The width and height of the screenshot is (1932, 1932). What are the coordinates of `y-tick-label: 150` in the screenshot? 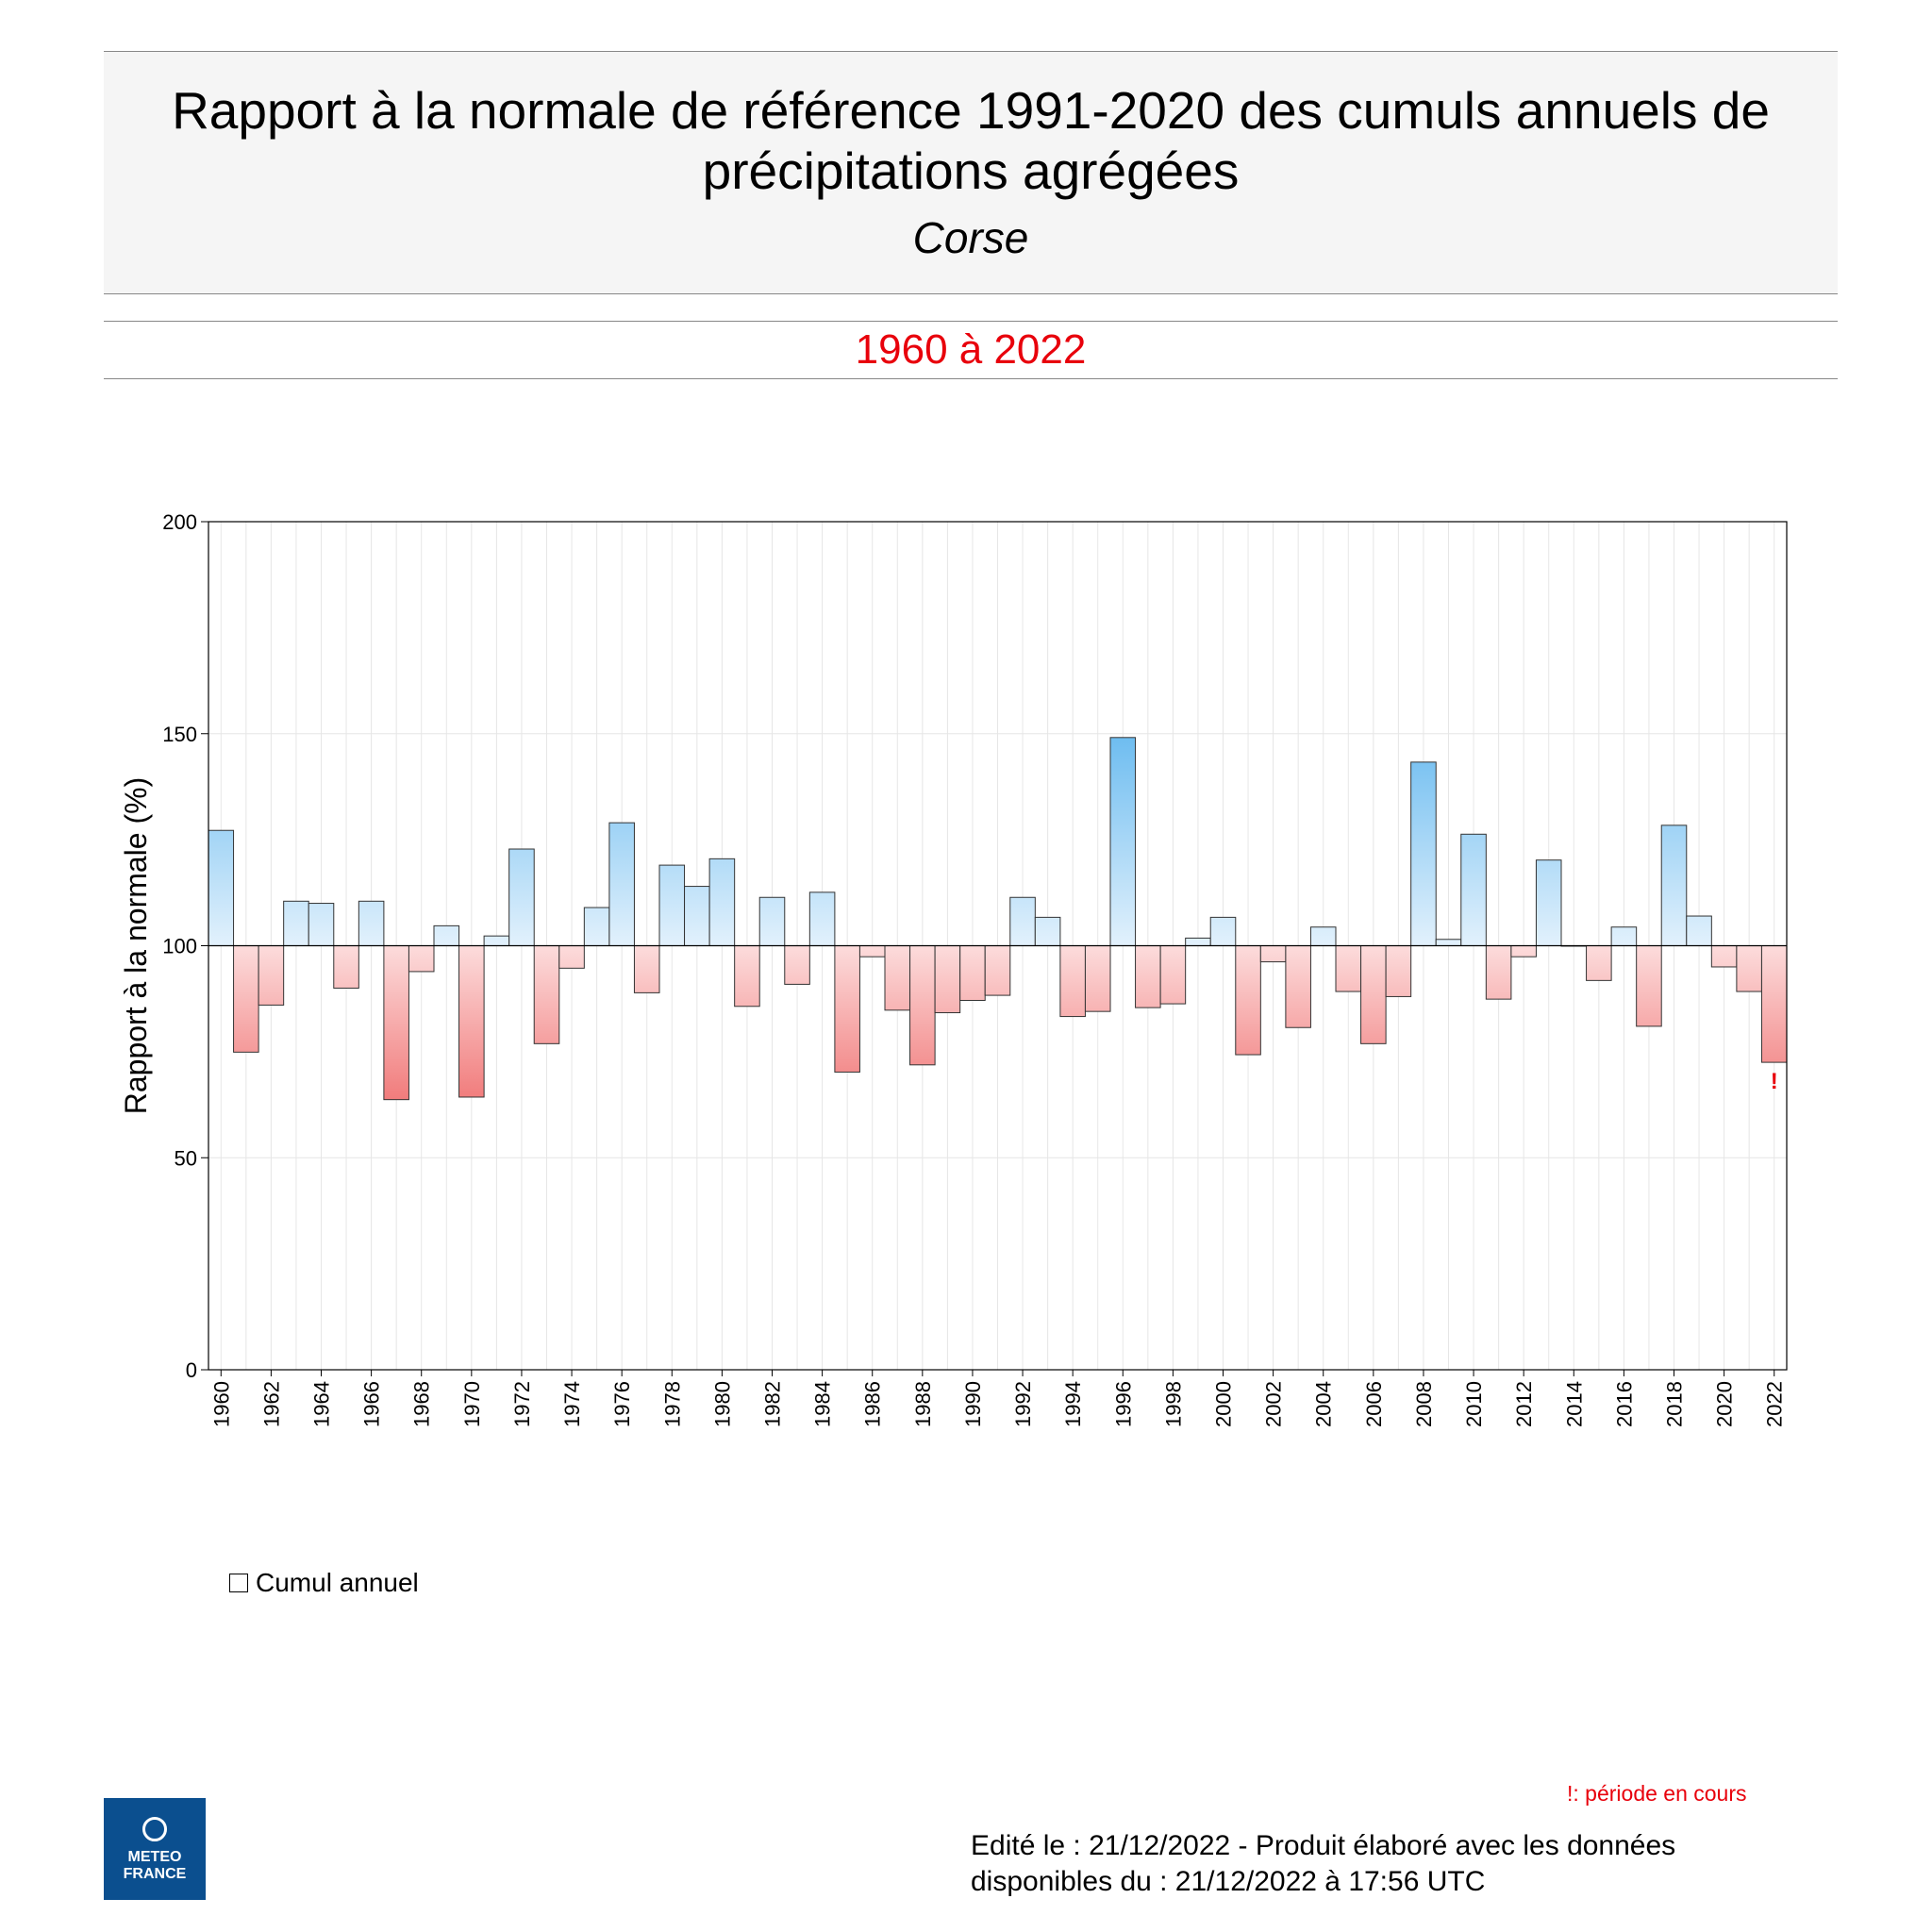 It's located at (179, 735).